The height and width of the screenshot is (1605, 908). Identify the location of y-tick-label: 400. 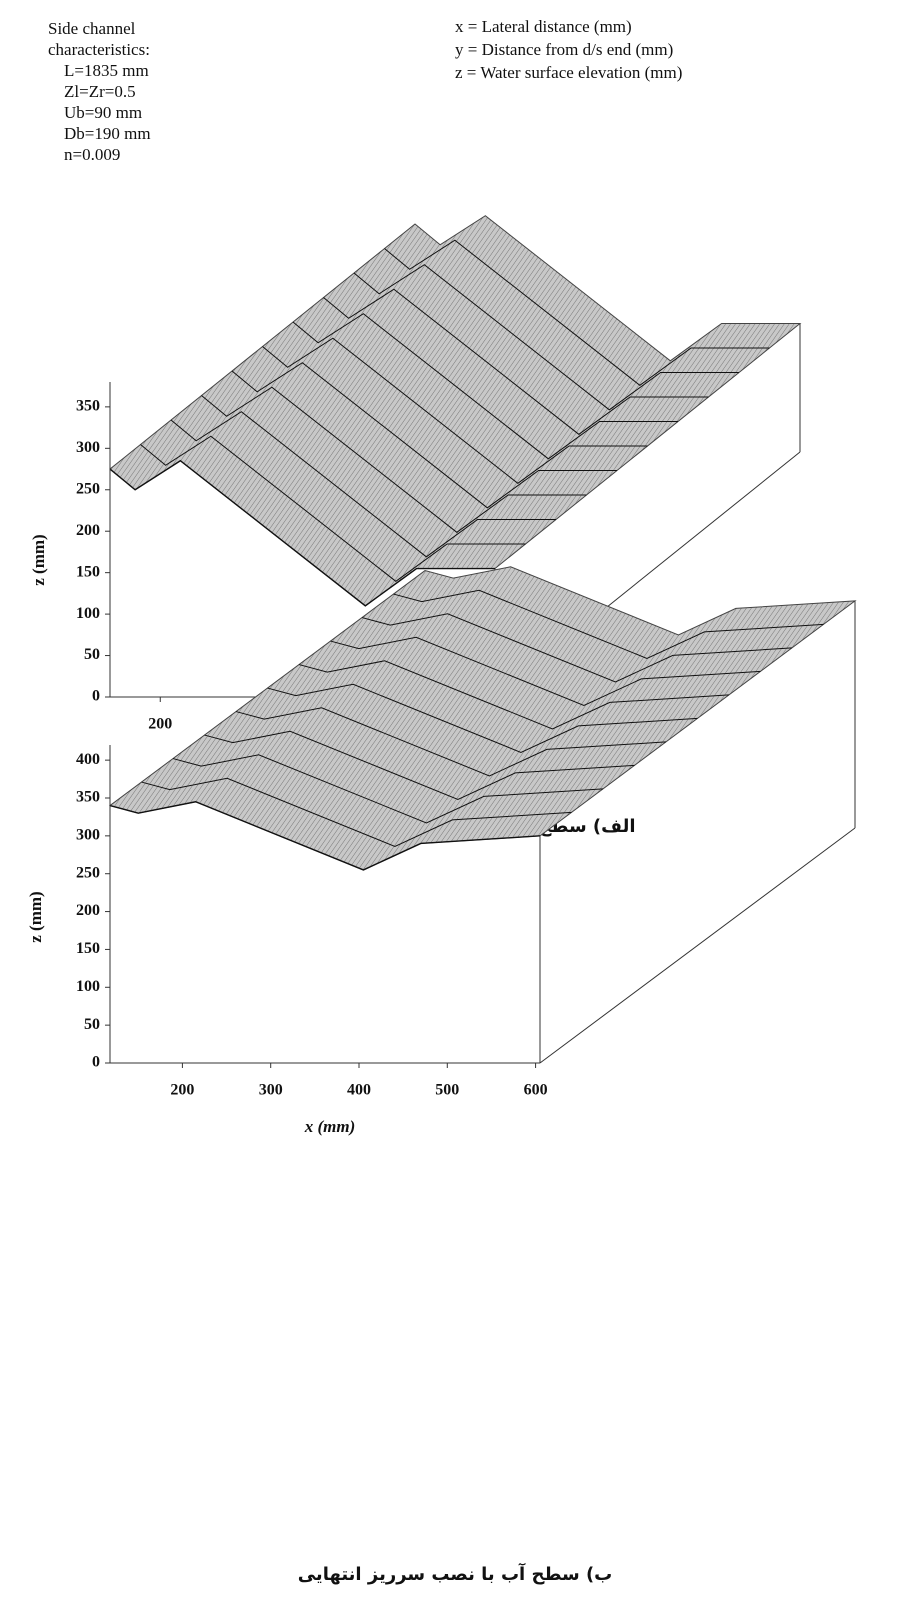
(88, 759).